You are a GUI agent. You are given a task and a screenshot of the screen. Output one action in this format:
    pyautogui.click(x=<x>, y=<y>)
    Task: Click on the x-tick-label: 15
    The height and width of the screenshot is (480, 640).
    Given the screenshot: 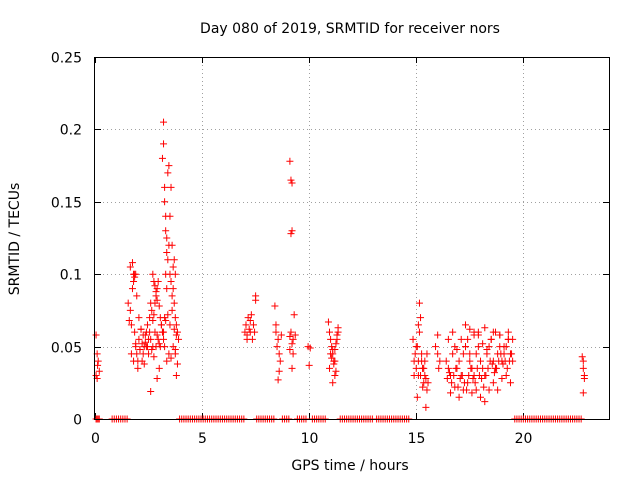 What is the action you would take?
    pyautogui.click(x=417, y=439)
    